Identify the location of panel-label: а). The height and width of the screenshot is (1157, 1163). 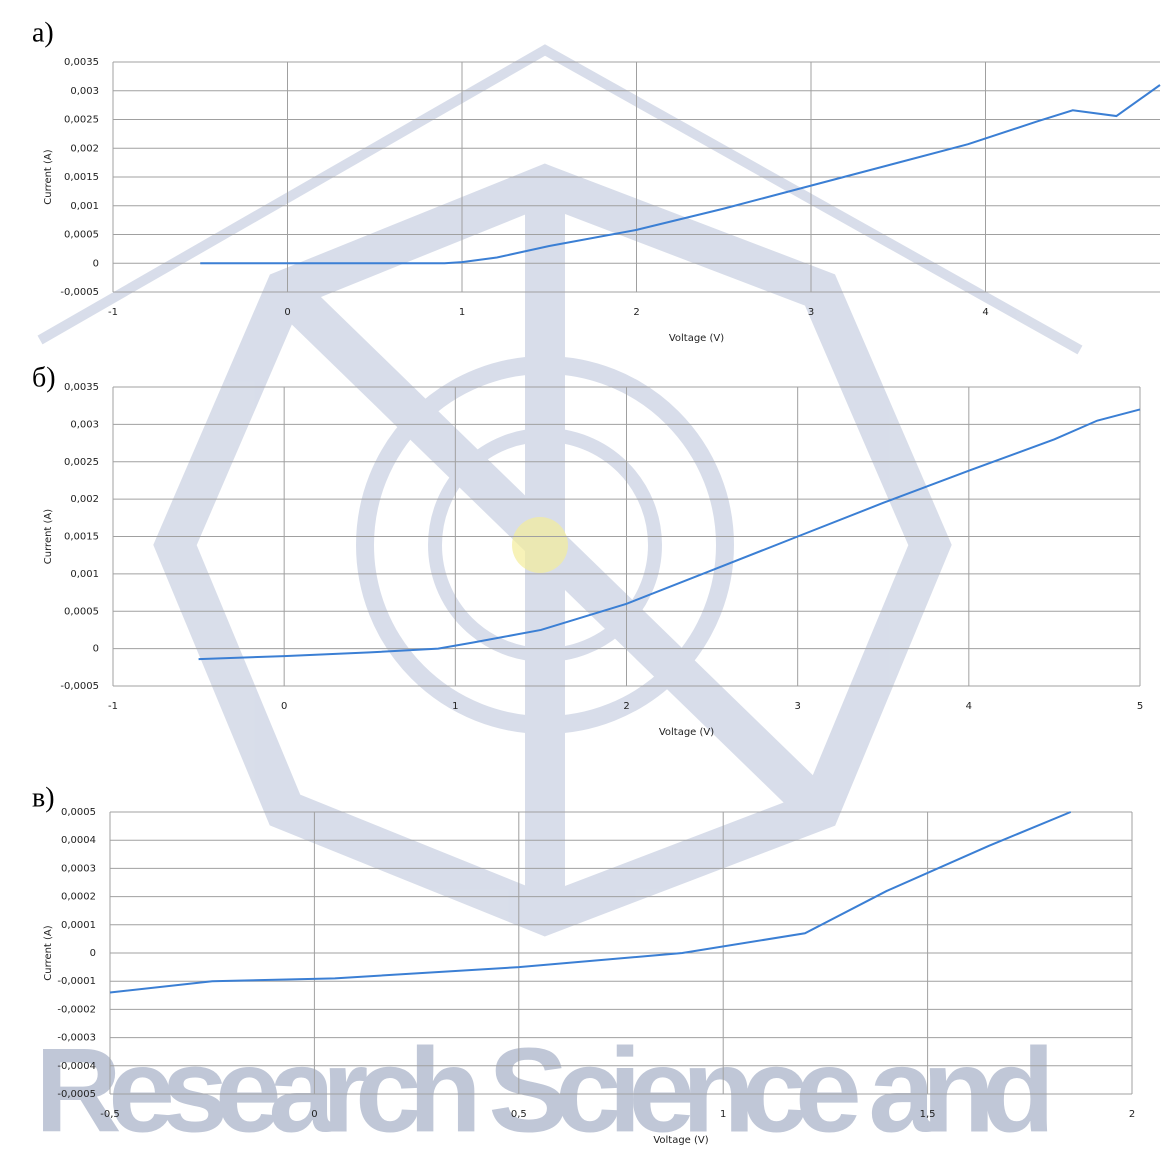
(43, 32).